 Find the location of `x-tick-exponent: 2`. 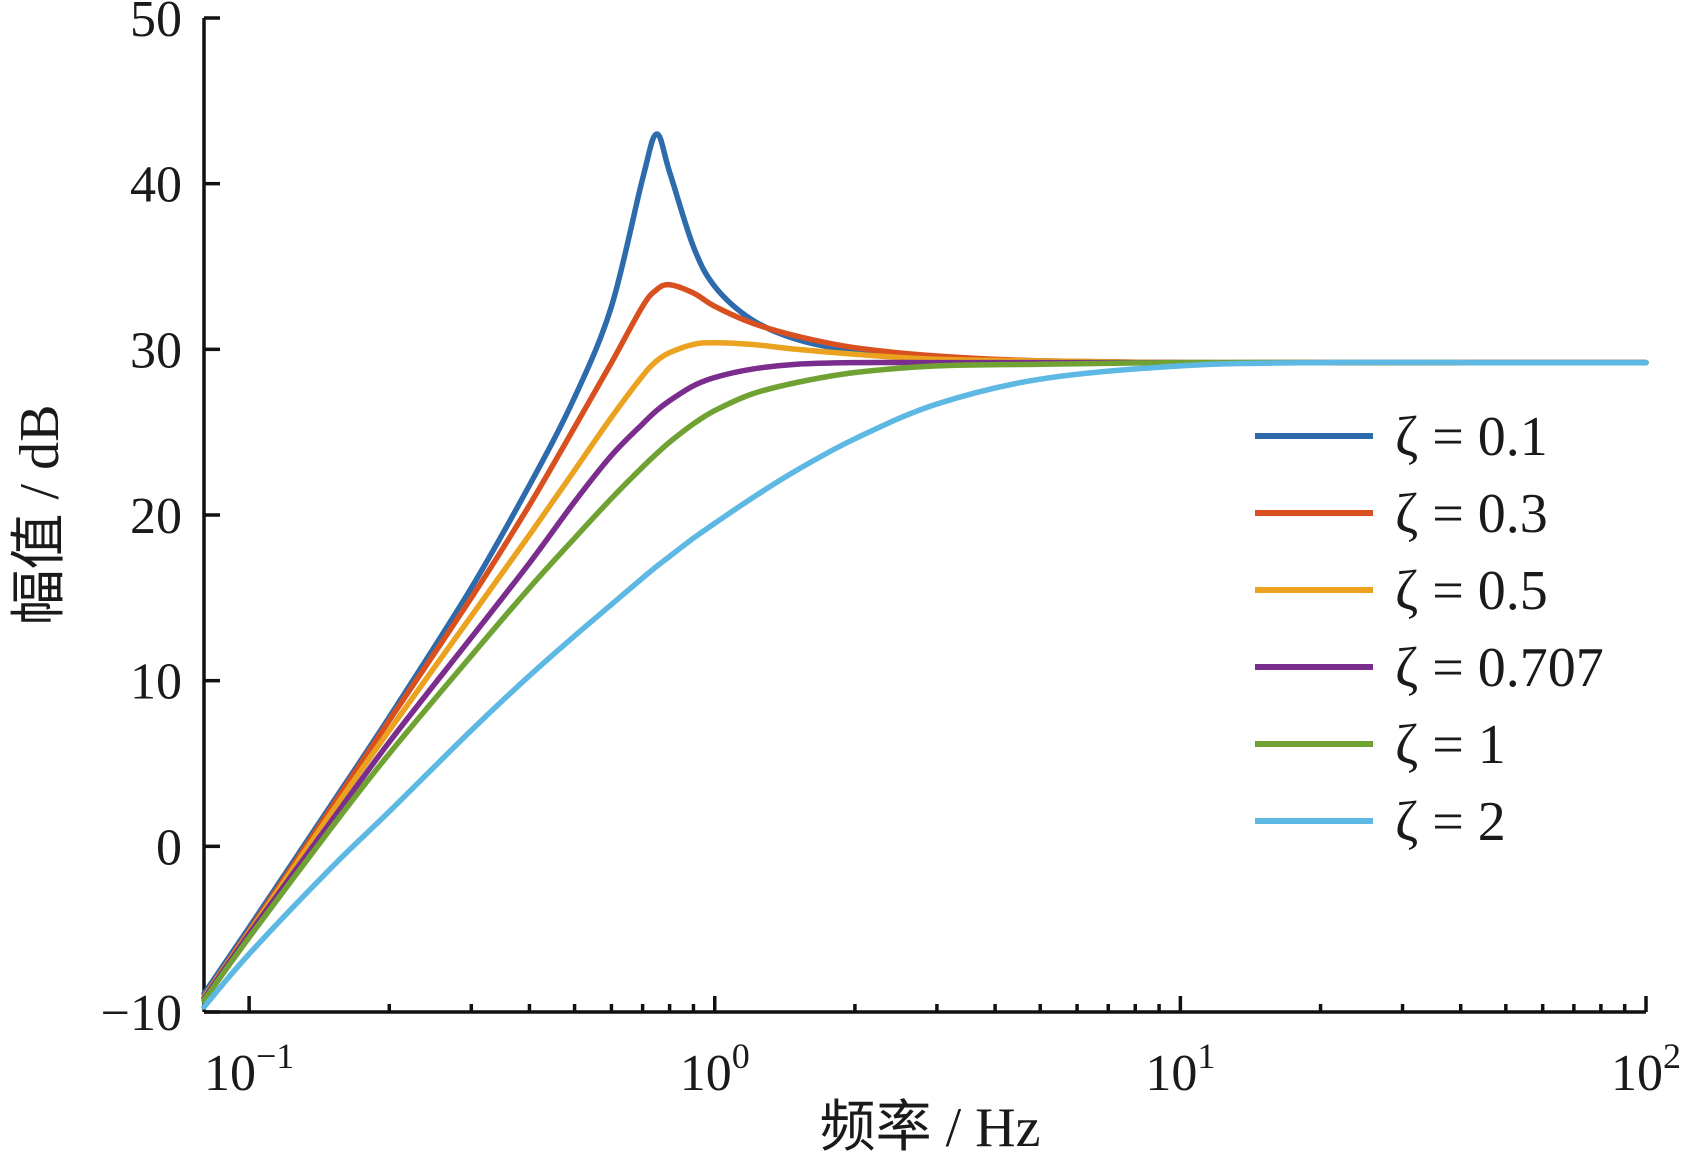

x-tick-exponent: 2 is located at coordinates (1672, 1056).